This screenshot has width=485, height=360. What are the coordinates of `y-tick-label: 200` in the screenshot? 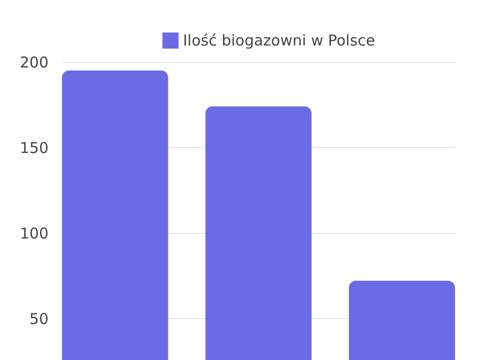 It's located at (34, 63).